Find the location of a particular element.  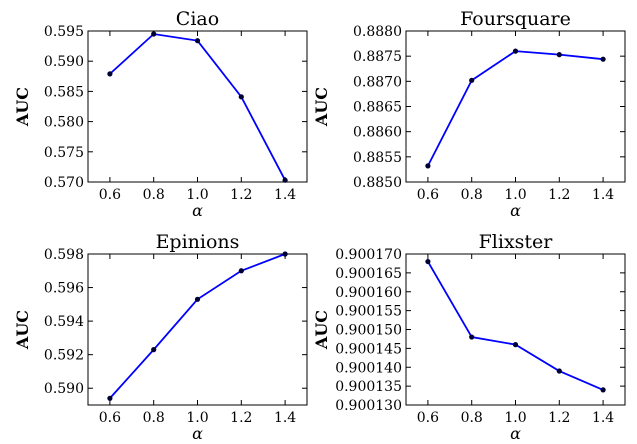

flixster-x-tick-label: 1.4 is located at coordinates (603, 418).